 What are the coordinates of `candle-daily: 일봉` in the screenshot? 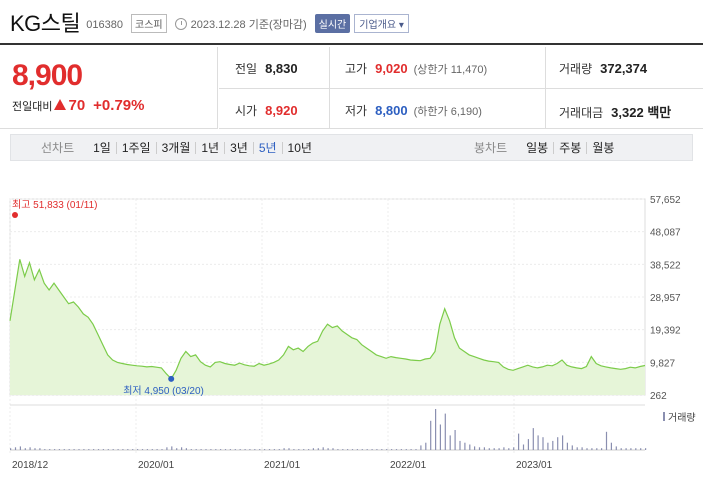 It's located at (537, 147).